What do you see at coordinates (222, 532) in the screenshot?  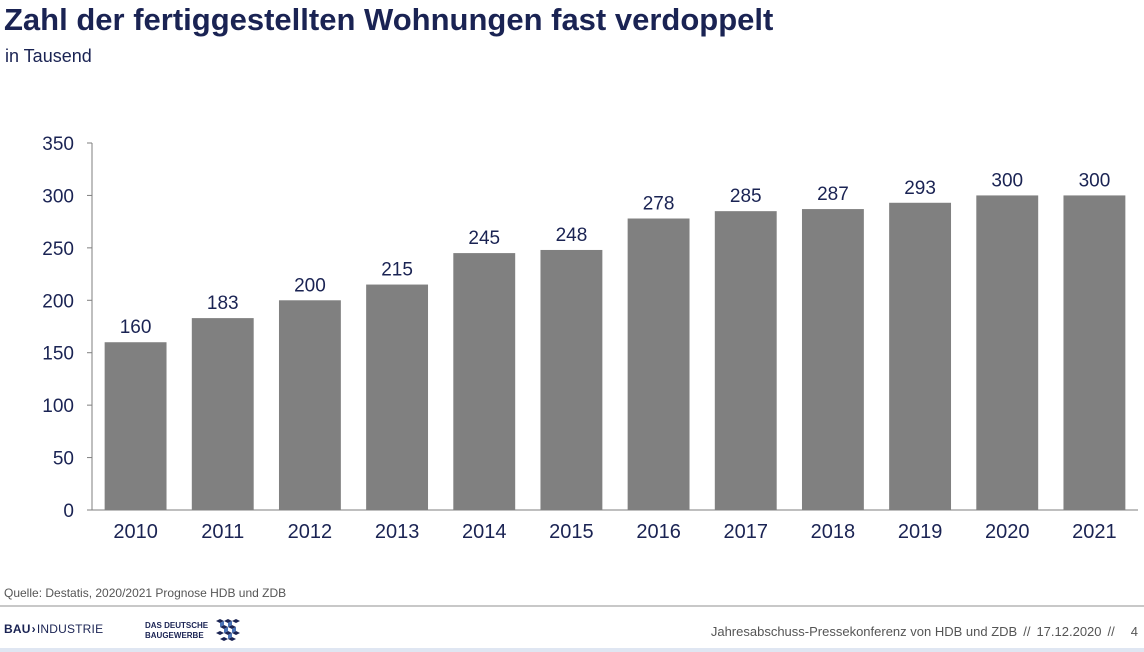 I see `x-tick-label: 2011` at bounding box center [222, 532].